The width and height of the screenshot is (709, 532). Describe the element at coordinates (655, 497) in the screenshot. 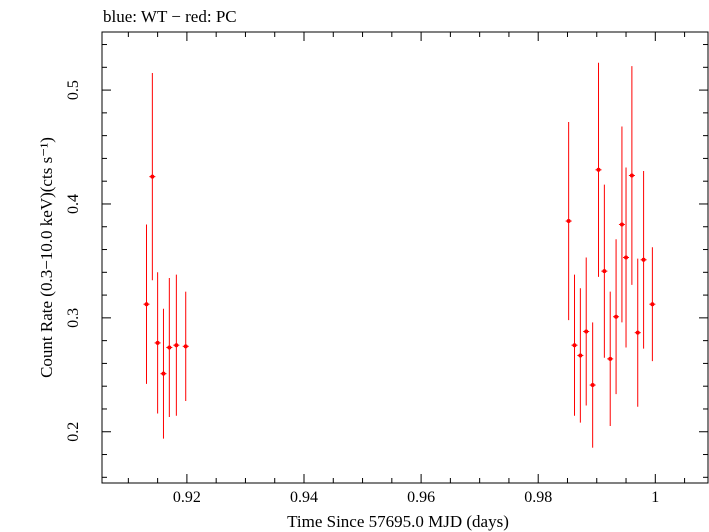

I see `x-tick-label: 1` at that location.